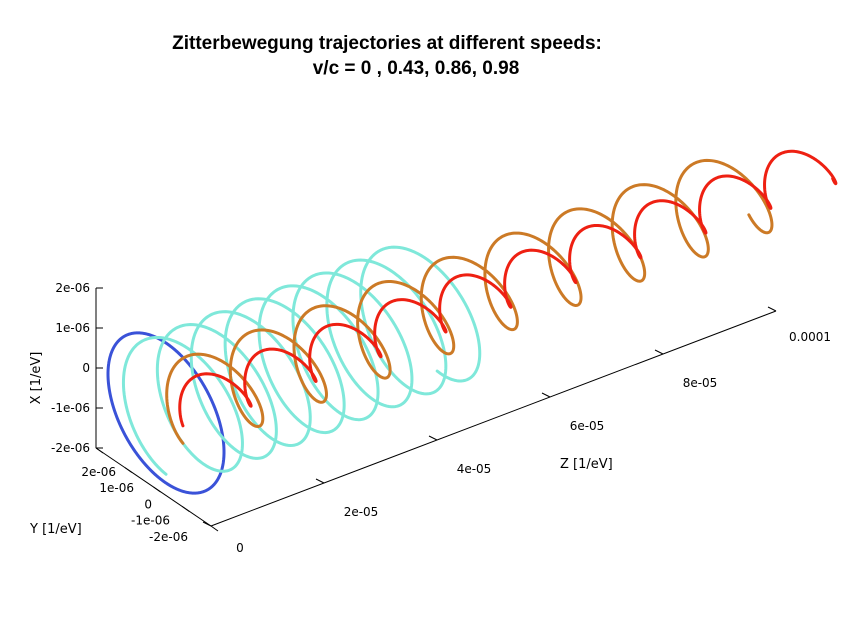 Image resolution: width=850 pixels, height=638 pixels. I want to click on z-tick-label: 4e-05, so click(474, 469).